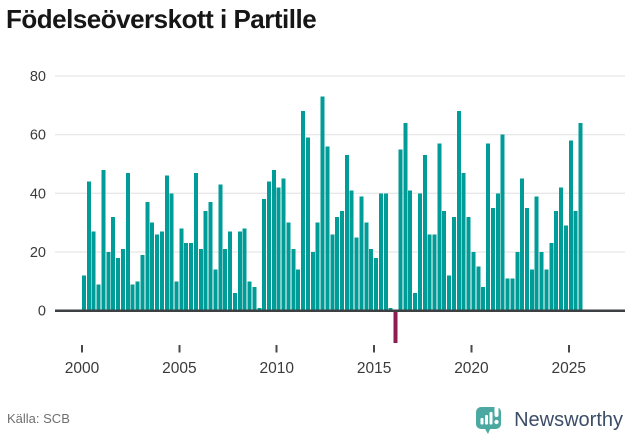  I want to click on x-tick-label: 2010, so click(276, 368).